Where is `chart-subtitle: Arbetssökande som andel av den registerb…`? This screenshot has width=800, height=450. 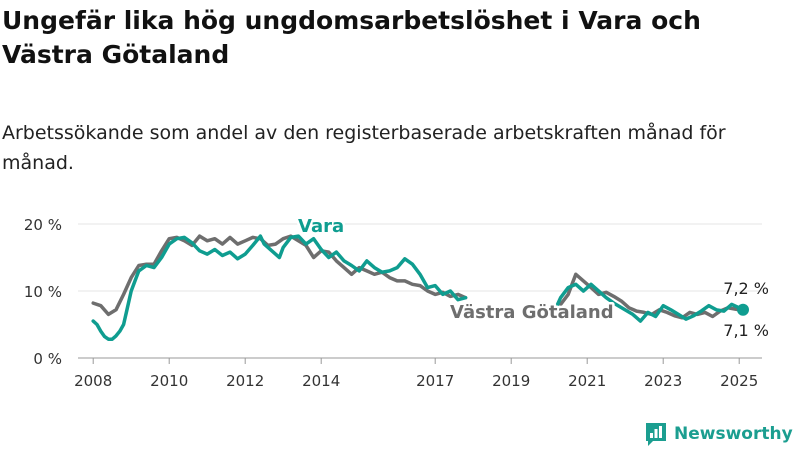 chart-subtitle: Arbetssökande som andel av den registerb… is located at coordinates (364, 148).